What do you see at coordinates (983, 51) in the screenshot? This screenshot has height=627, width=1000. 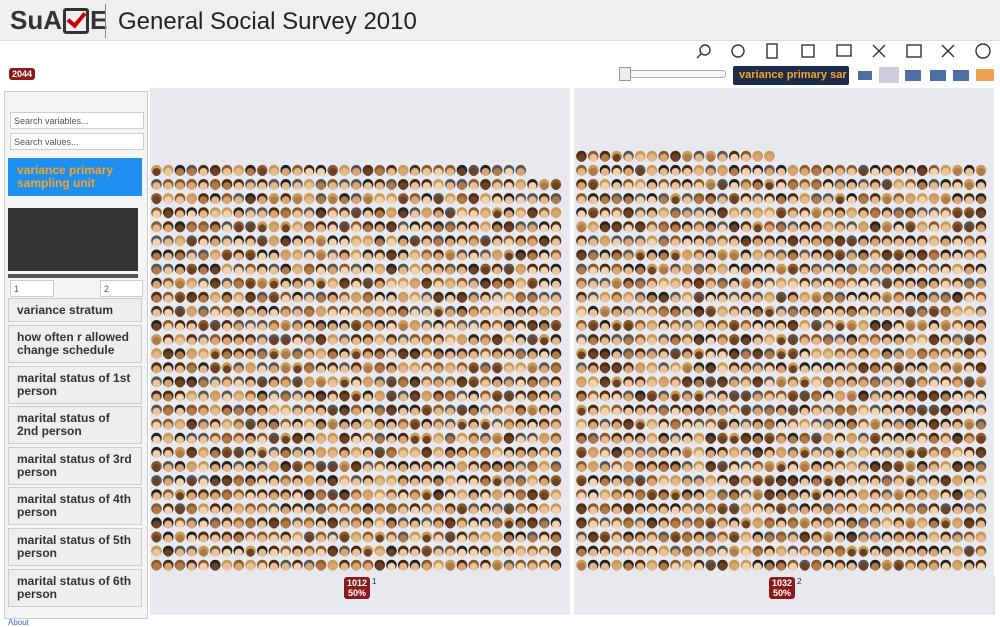 I see `info-icon` at bounding box center [983, 51].